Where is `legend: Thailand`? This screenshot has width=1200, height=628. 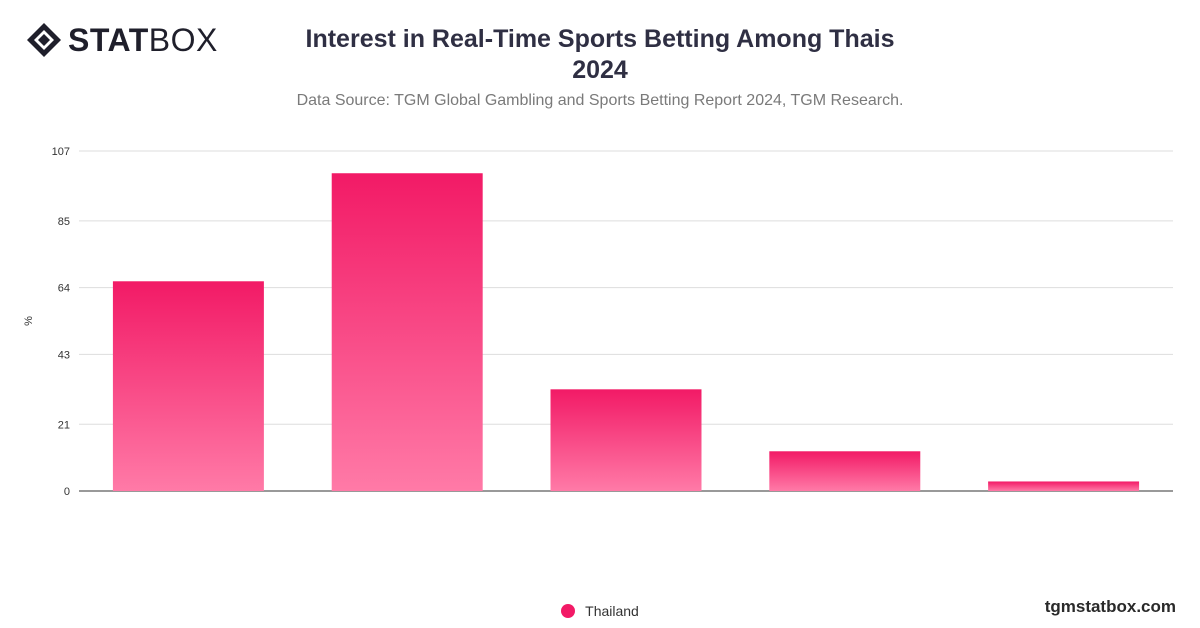 legend: Thailand is located at coordinates (600, 611).